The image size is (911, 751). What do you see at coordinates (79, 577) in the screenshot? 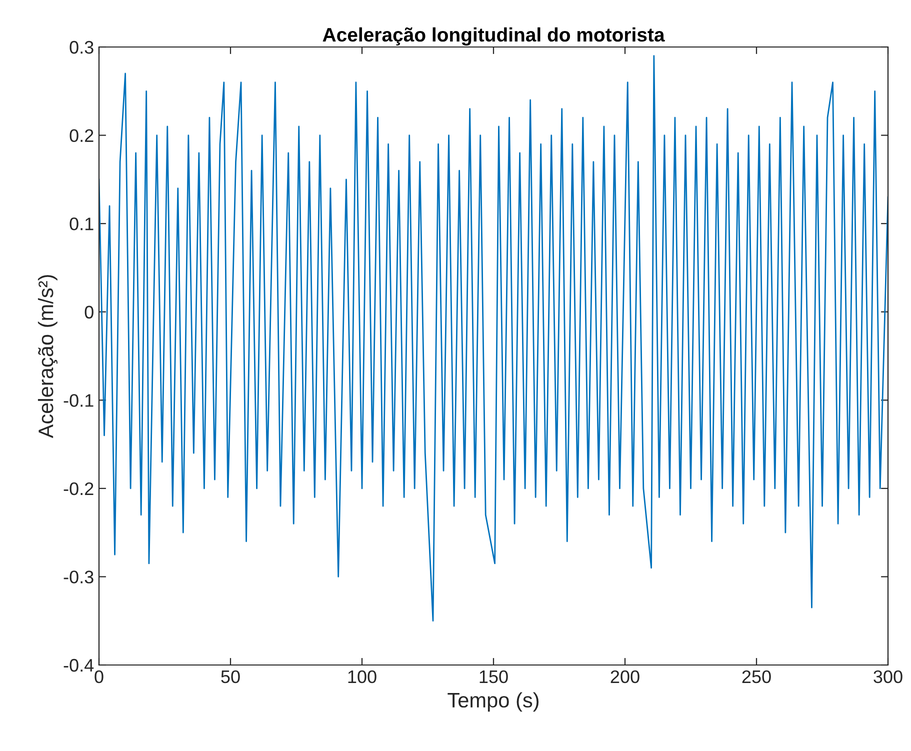
I see `y-tick-label: -0.3` at bounding box center [79, 577].